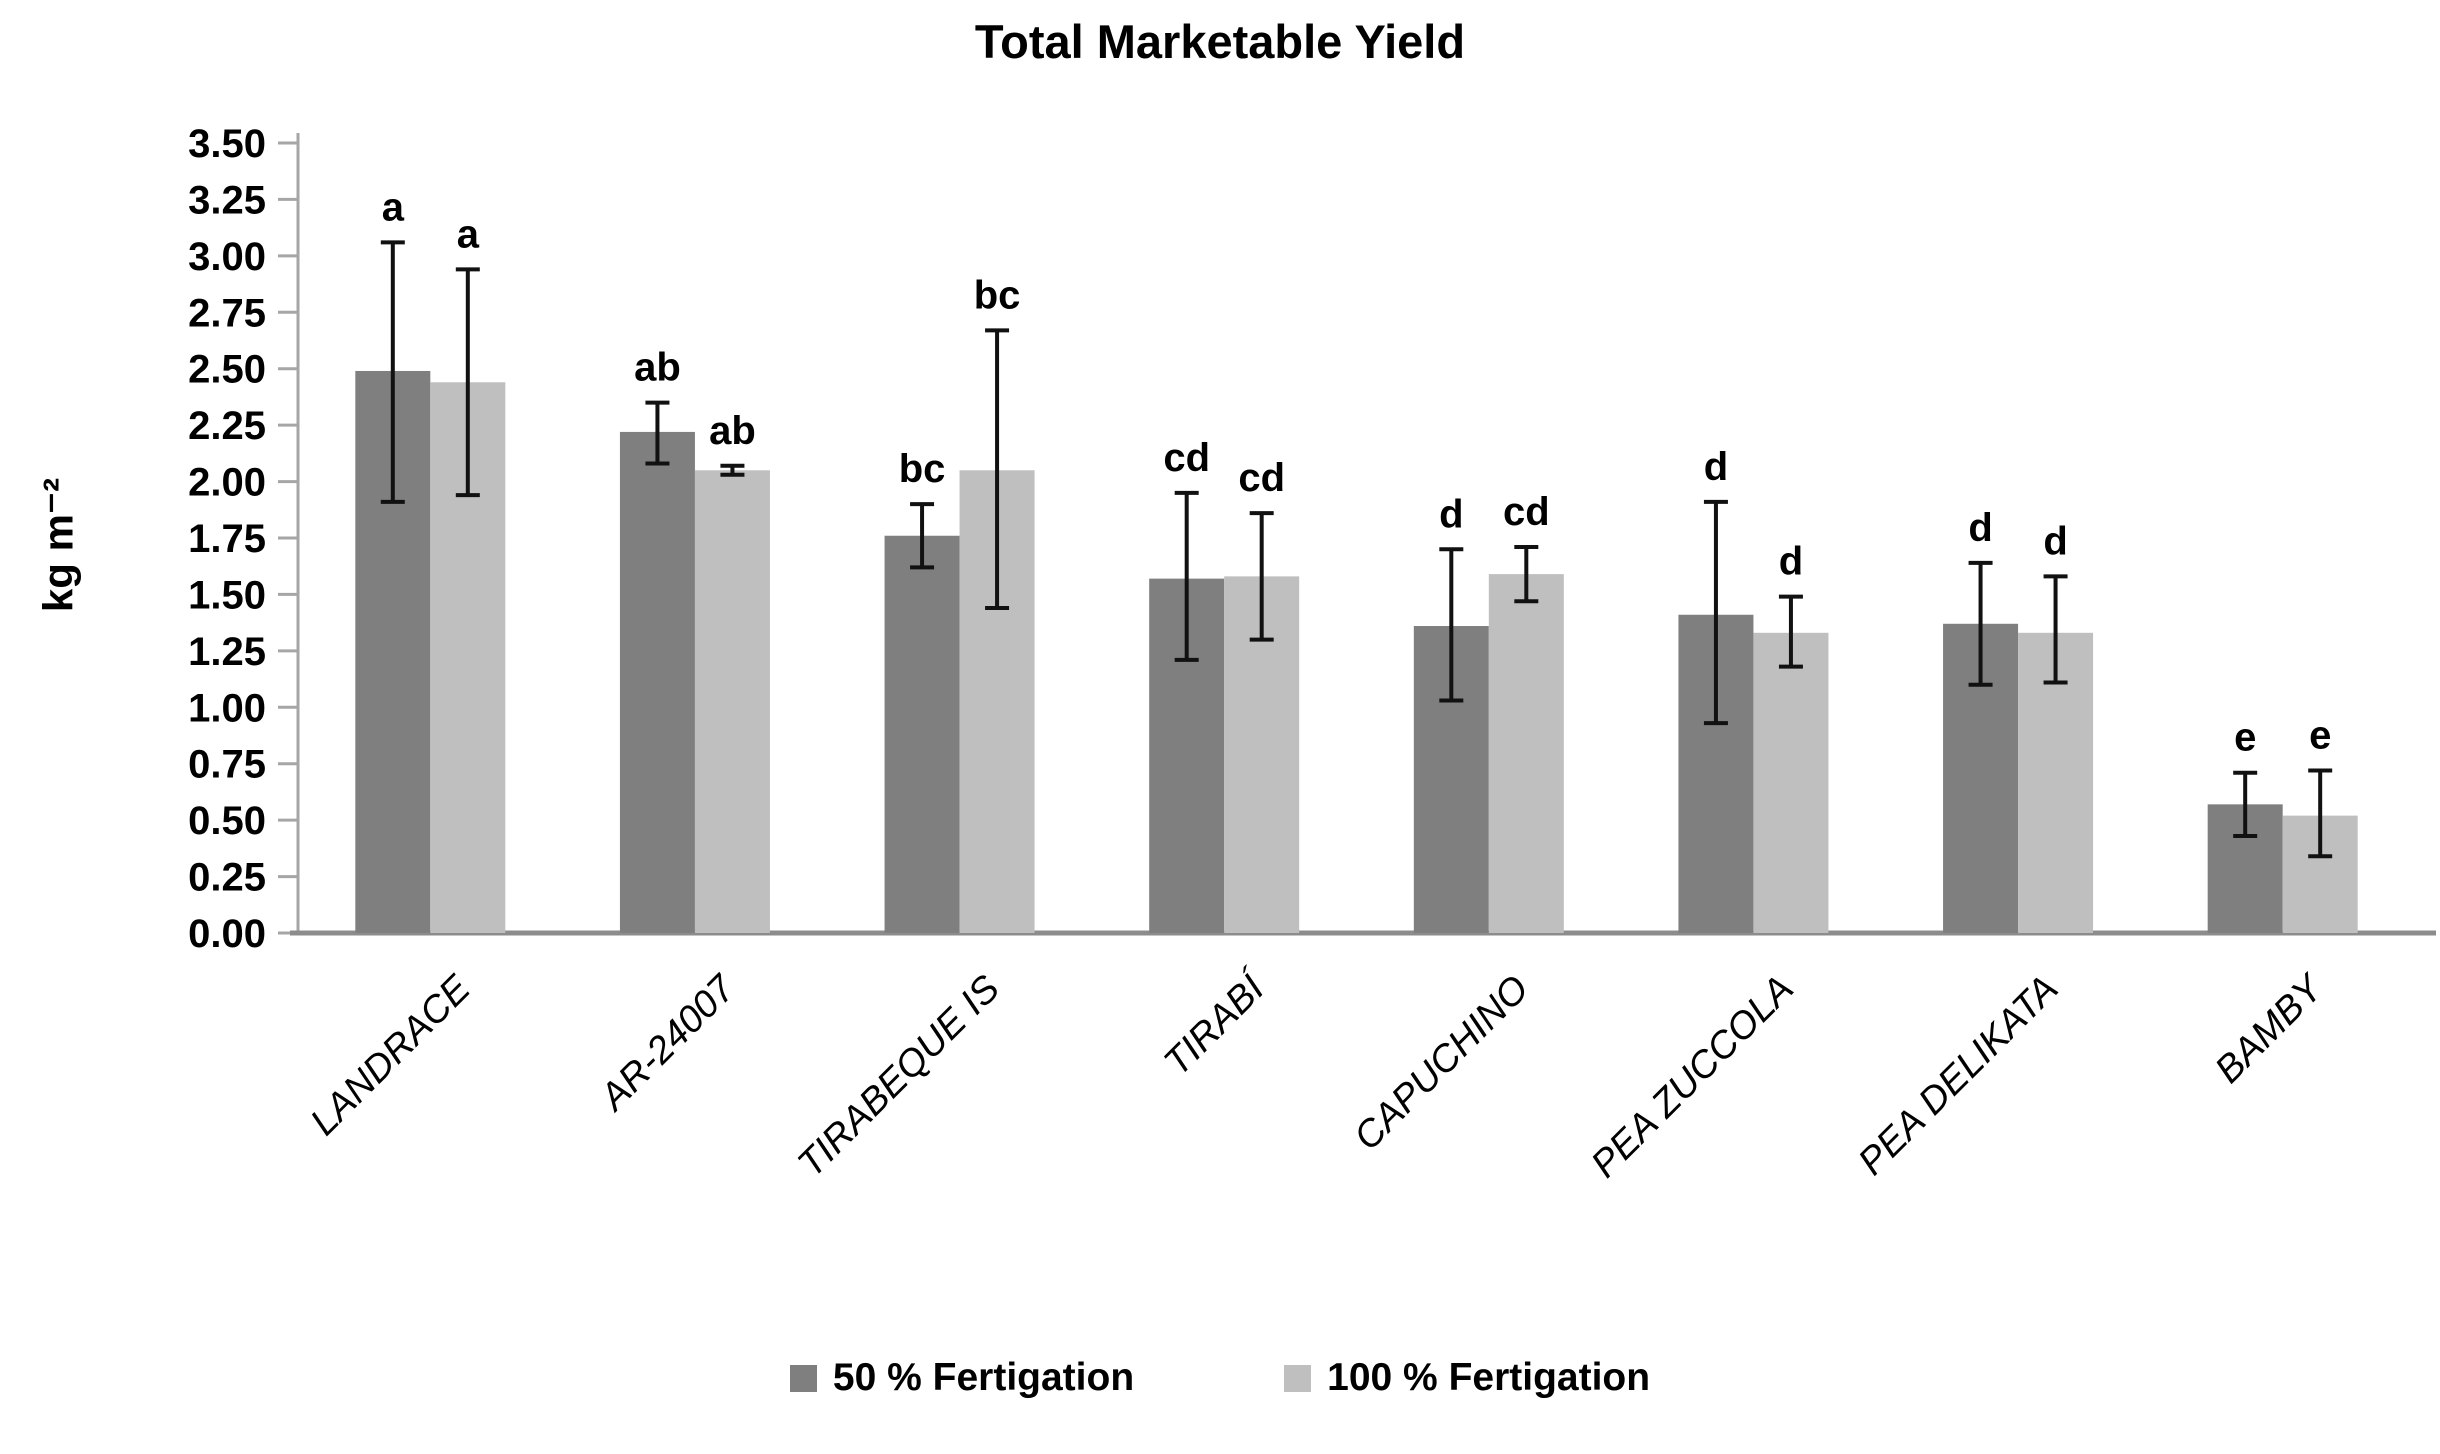  I want to click on x-tick-label: CAPUCHINO, so click(1441, 1063).